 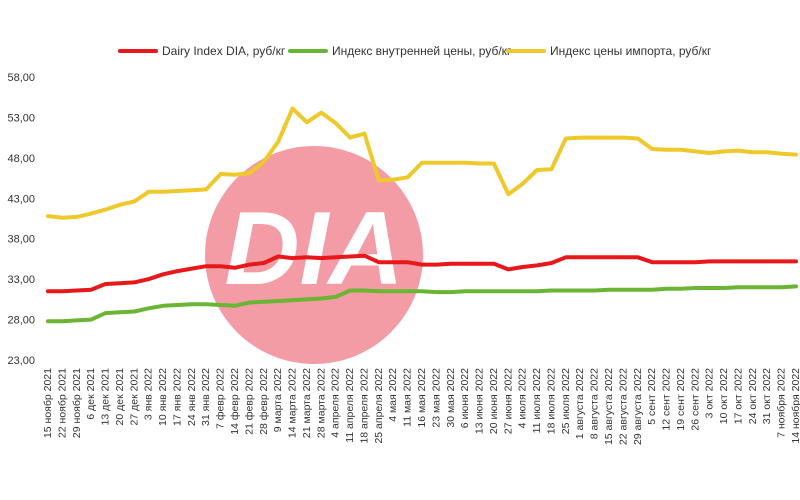 What do you see at coordinates (537, 401) in the screenshot?
I see `x-tick-label: 11 июля 2022` at bounding box center [537, 401].